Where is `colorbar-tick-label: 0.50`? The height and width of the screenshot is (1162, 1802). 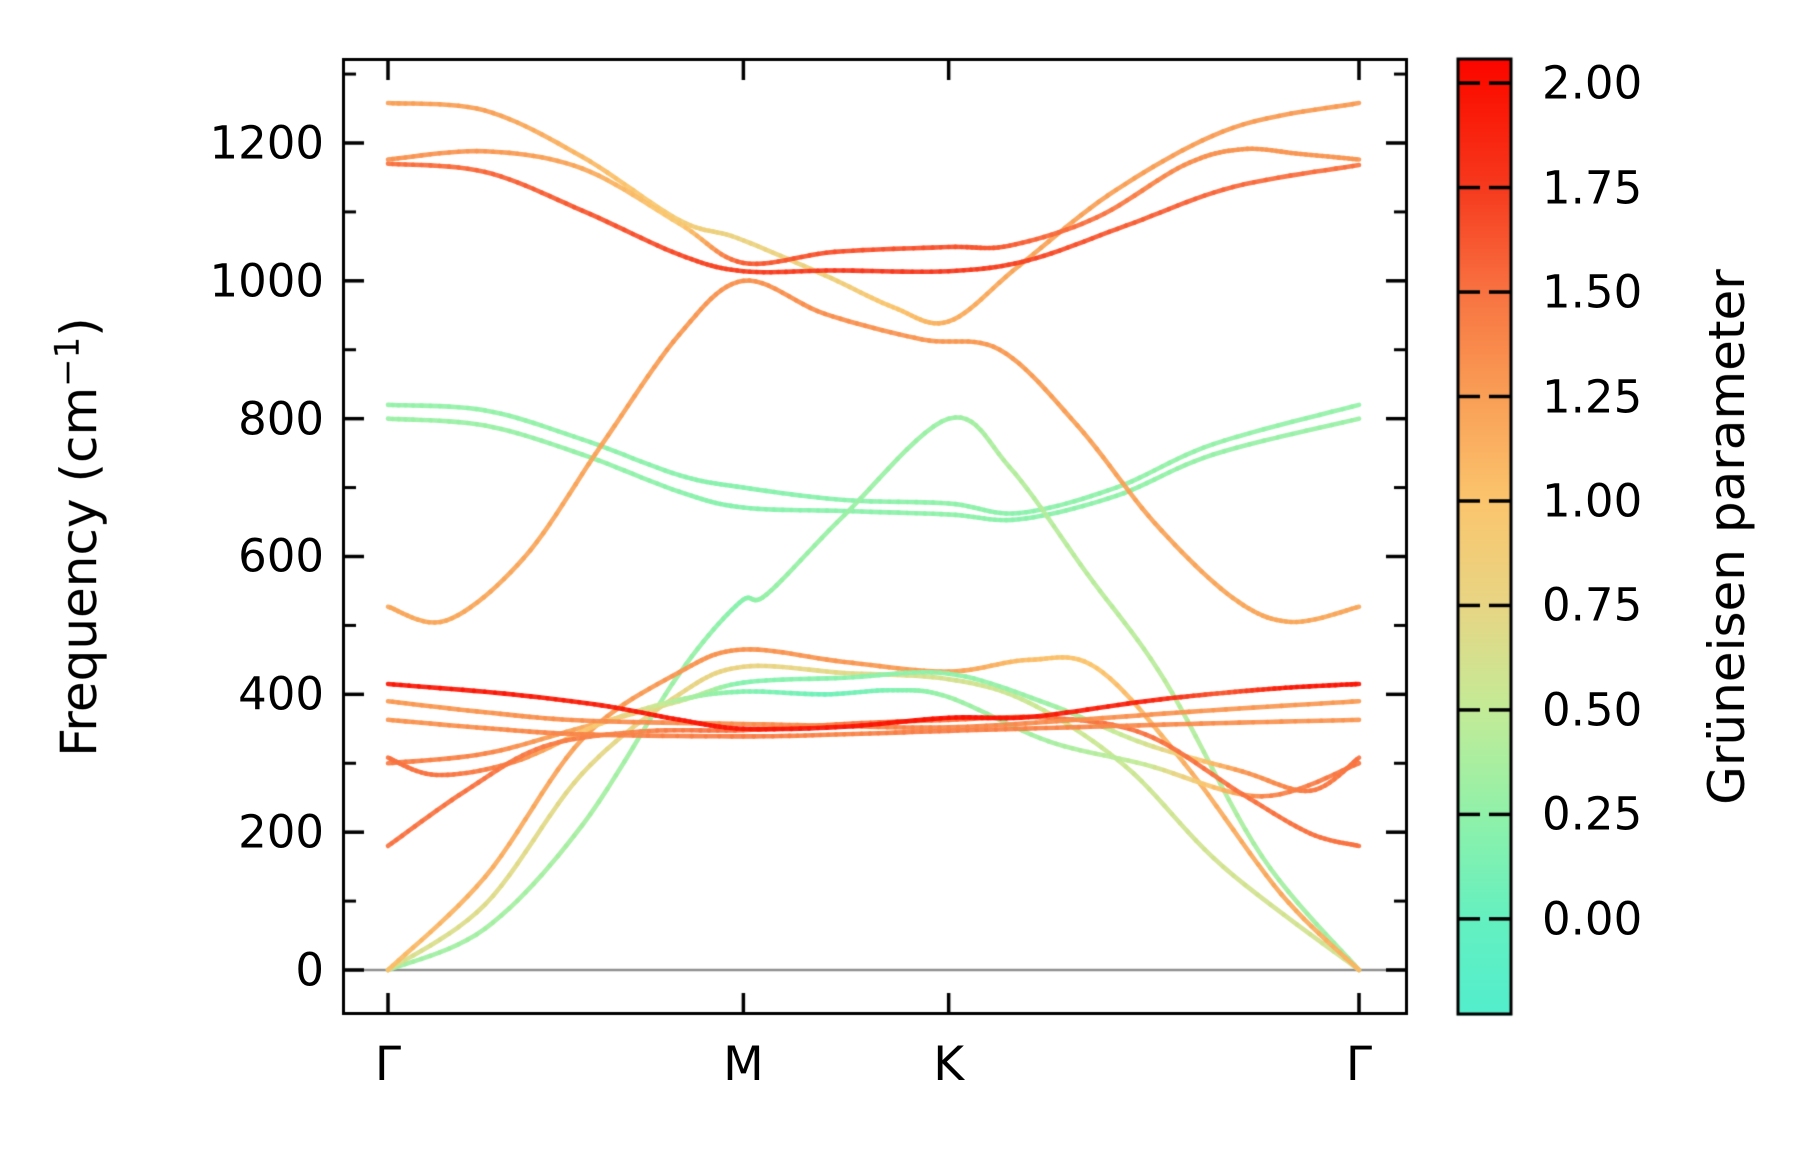 colorbar-tick-label: 0.50 is located at coordinates (1592, 710).